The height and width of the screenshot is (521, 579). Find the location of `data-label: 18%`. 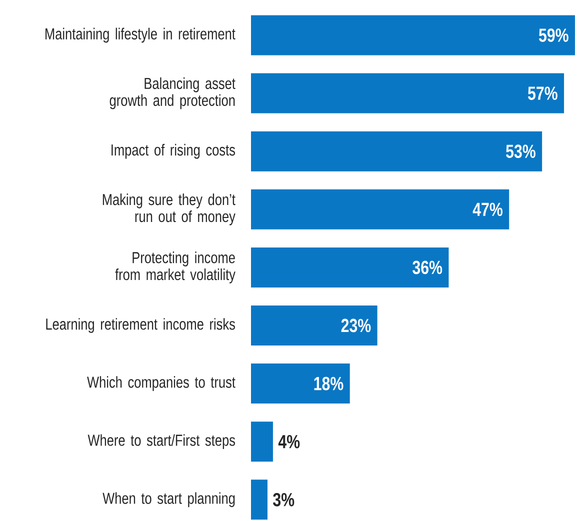

data-label: 18% is located at coordinates (329, 383).